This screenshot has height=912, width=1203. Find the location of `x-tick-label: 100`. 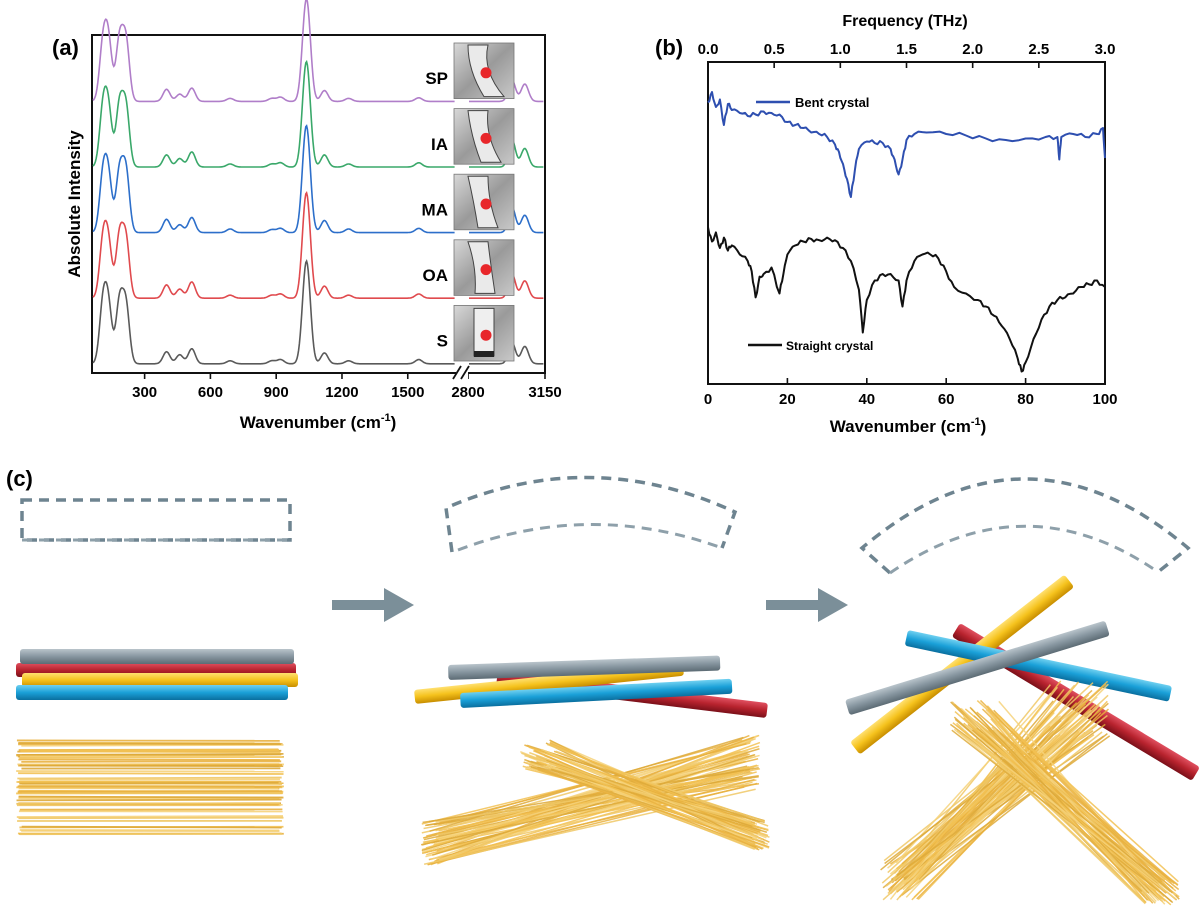

x-tick-label: 100 is located at coordinates (1104, 399).